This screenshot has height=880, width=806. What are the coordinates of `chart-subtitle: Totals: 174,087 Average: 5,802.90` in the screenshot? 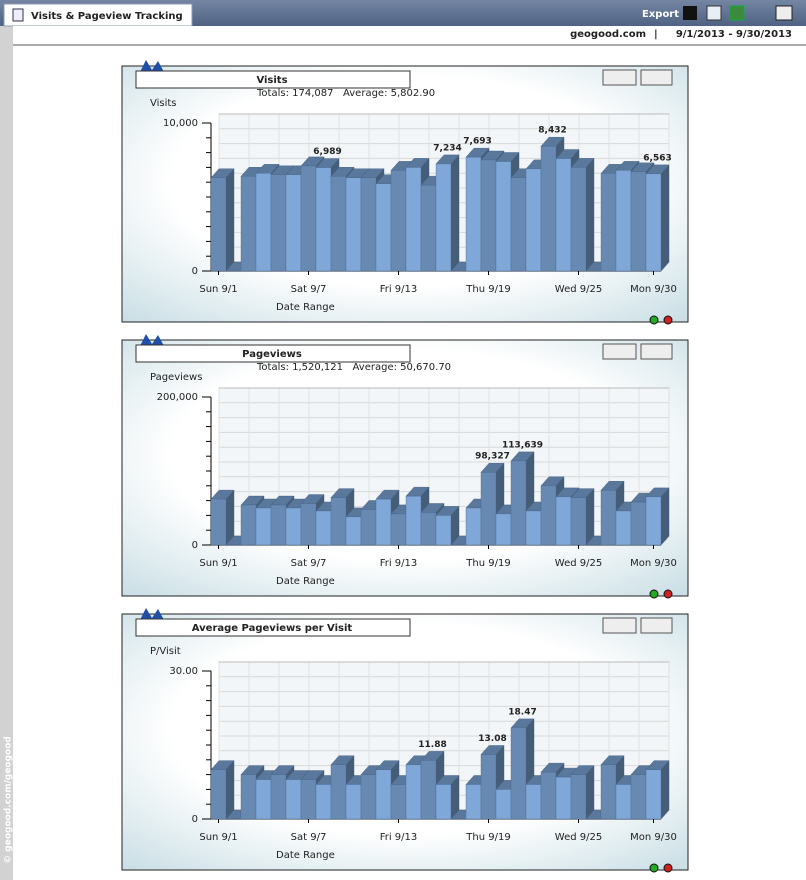 It's located at (345, 93).